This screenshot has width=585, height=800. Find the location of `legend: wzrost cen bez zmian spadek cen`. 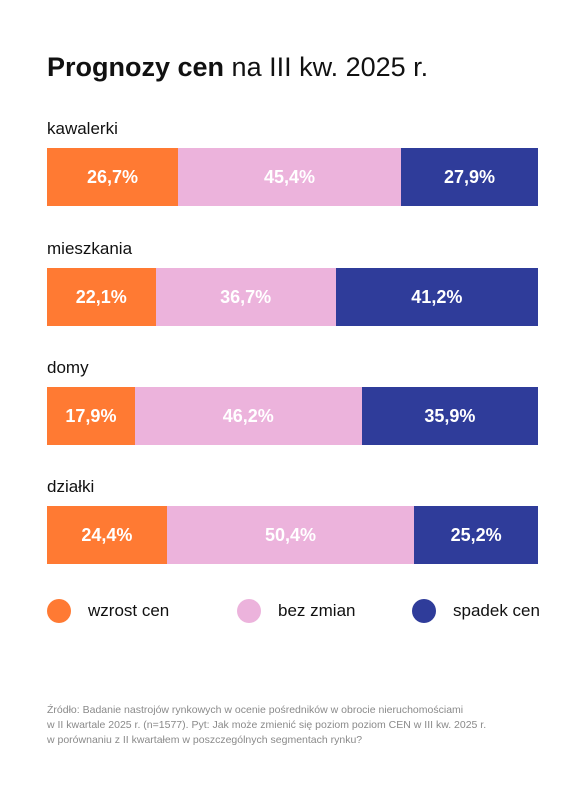

legend: wzrost cen bez zmian spadek cen is located at coordinates (293, 611).